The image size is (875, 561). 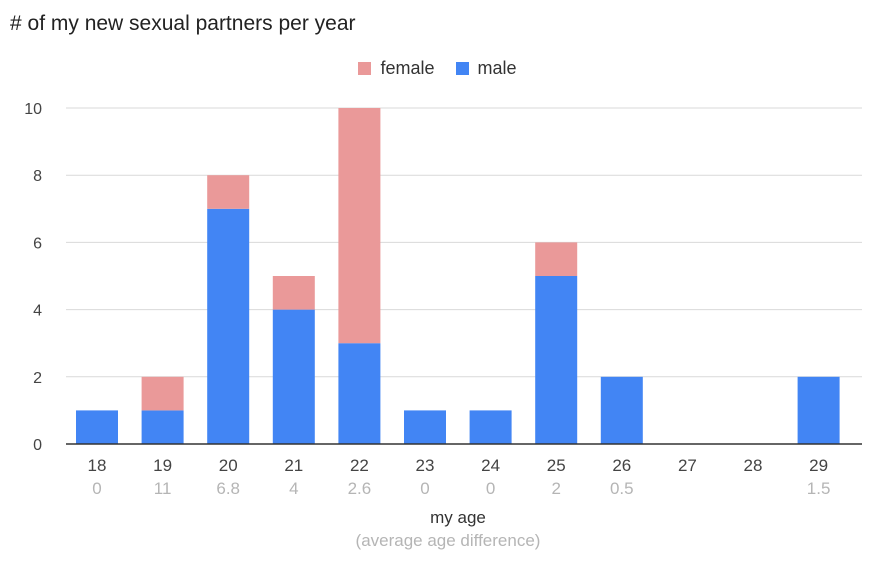 What do you see at coordinates (37, 176) in the screenshot?
I see `y-tick-label: 8` at bounding box center [37, 176].